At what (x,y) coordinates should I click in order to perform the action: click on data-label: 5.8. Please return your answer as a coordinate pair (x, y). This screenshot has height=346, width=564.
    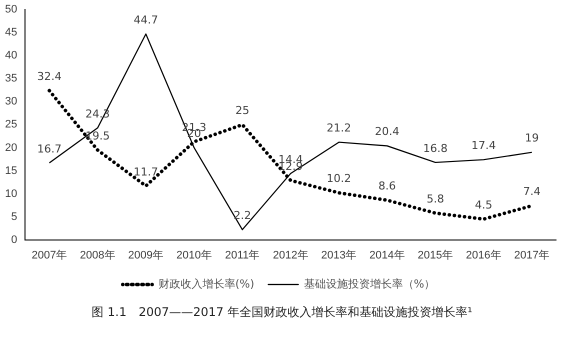
    Looking at the image, I should click on (435, 199).